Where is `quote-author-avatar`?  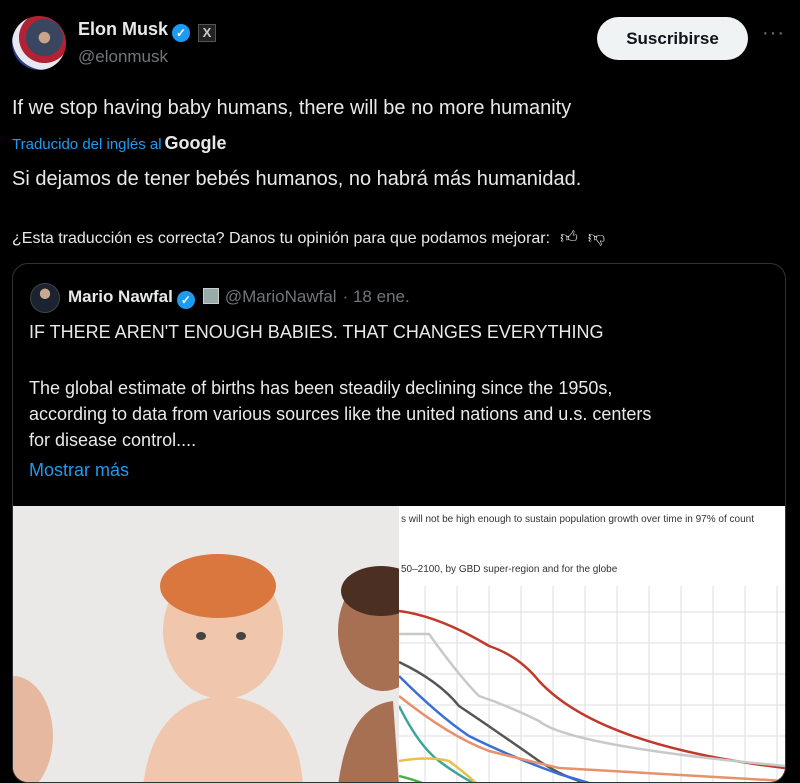
quote-author-avatar is located at coordinates (45, 298).